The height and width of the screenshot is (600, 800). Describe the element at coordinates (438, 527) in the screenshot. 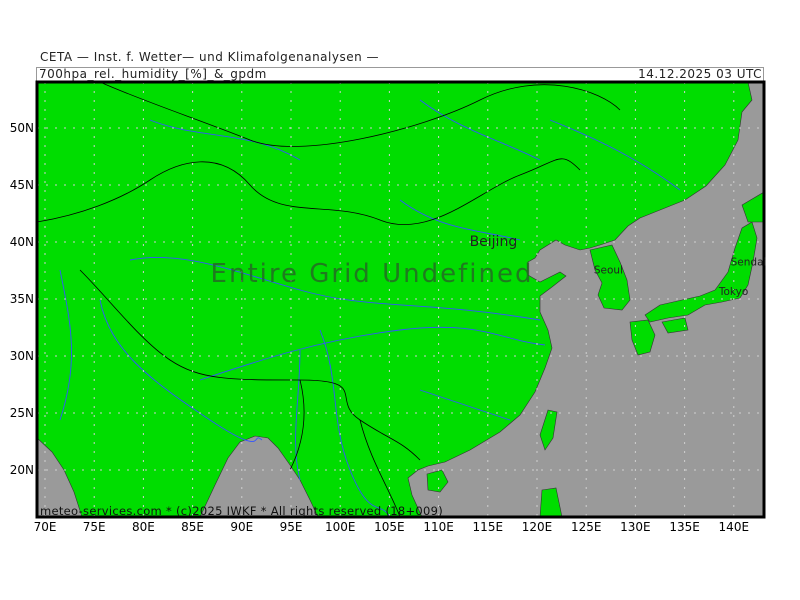

I see `lon-label: 110E` at that location.